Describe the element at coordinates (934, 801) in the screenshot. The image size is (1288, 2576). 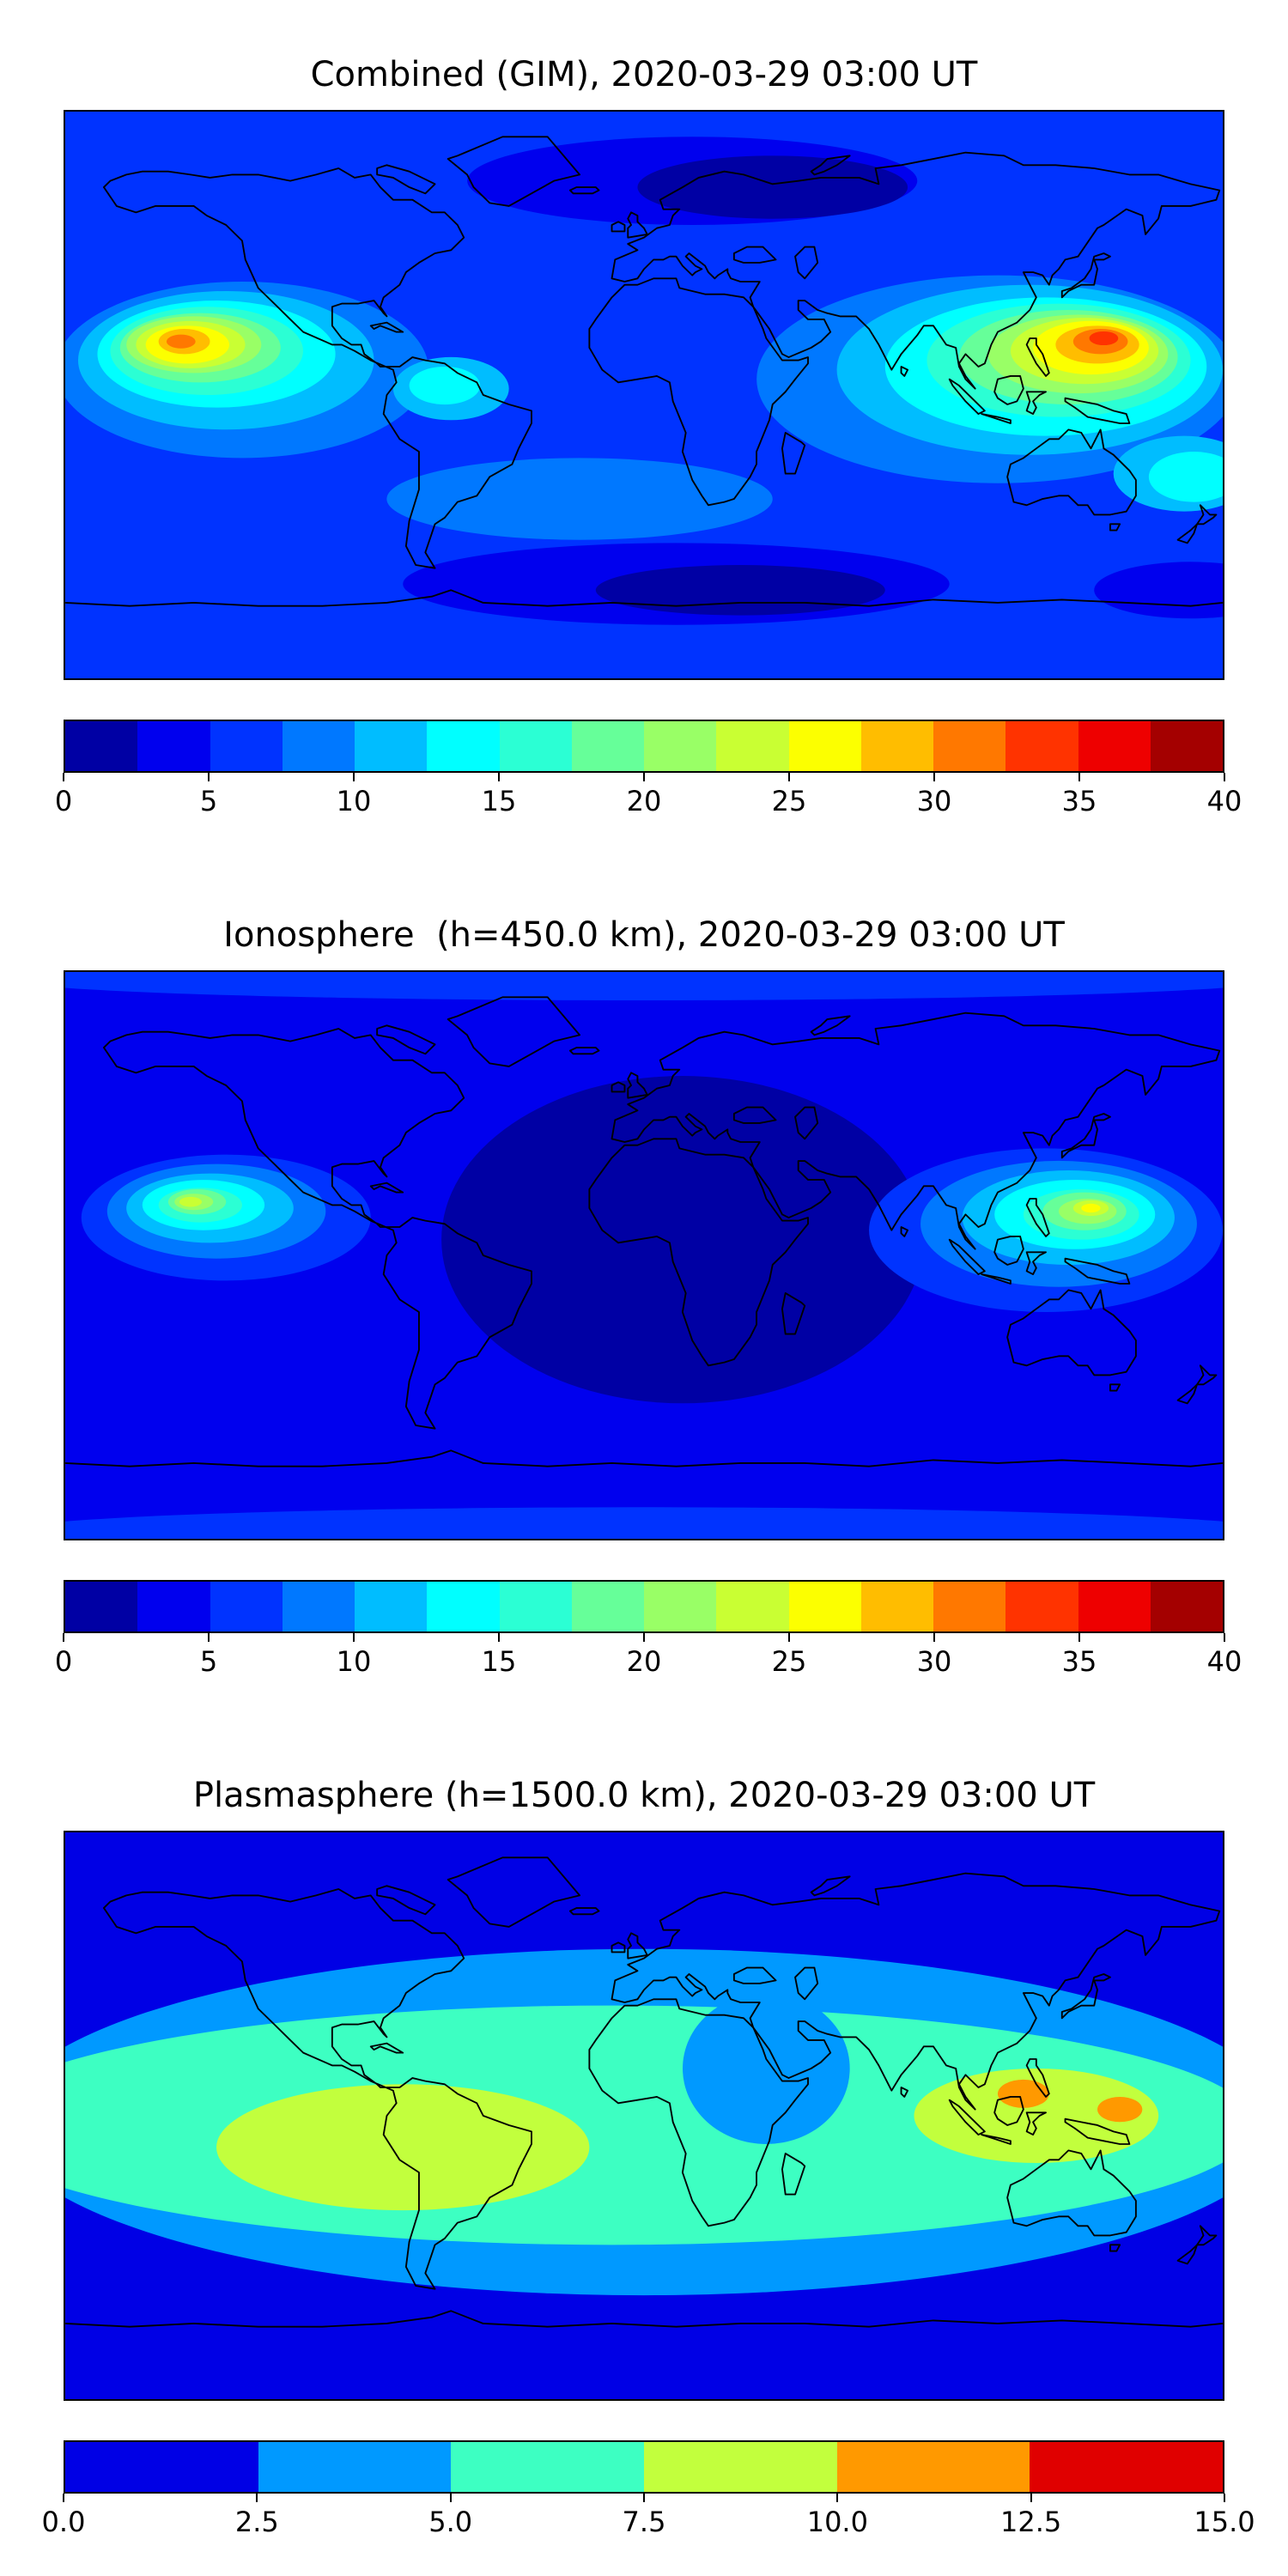
I see `colorbar-tick-label: 30` at that location.